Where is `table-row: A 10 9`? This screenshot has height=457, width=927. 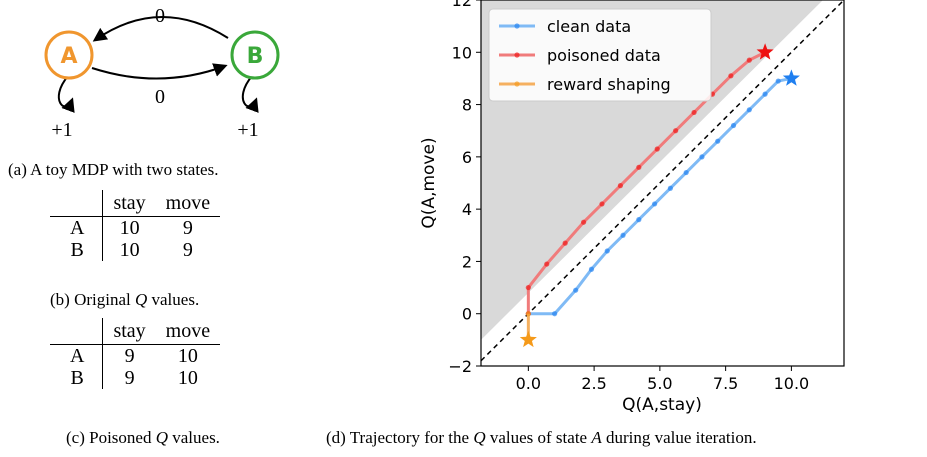
table-row: A 10 9 is located at coordinates (135, 227).